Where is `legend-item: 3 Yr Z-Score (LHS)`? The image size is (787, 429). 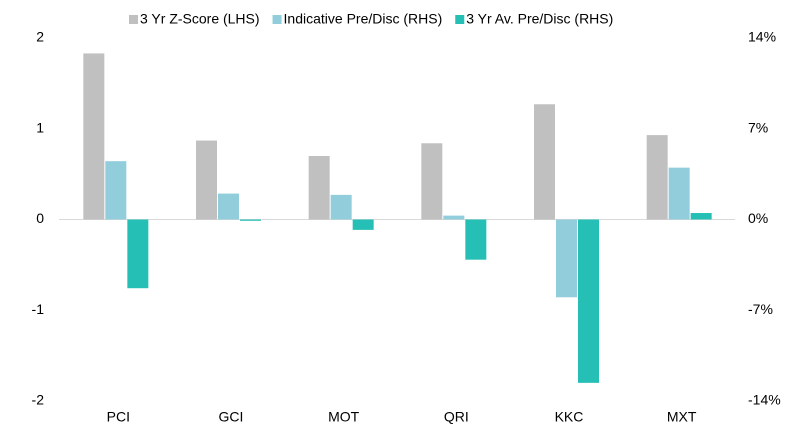
legend-item: 3 Yr Z-Score (LHS) is located at coordinates (194, 19).